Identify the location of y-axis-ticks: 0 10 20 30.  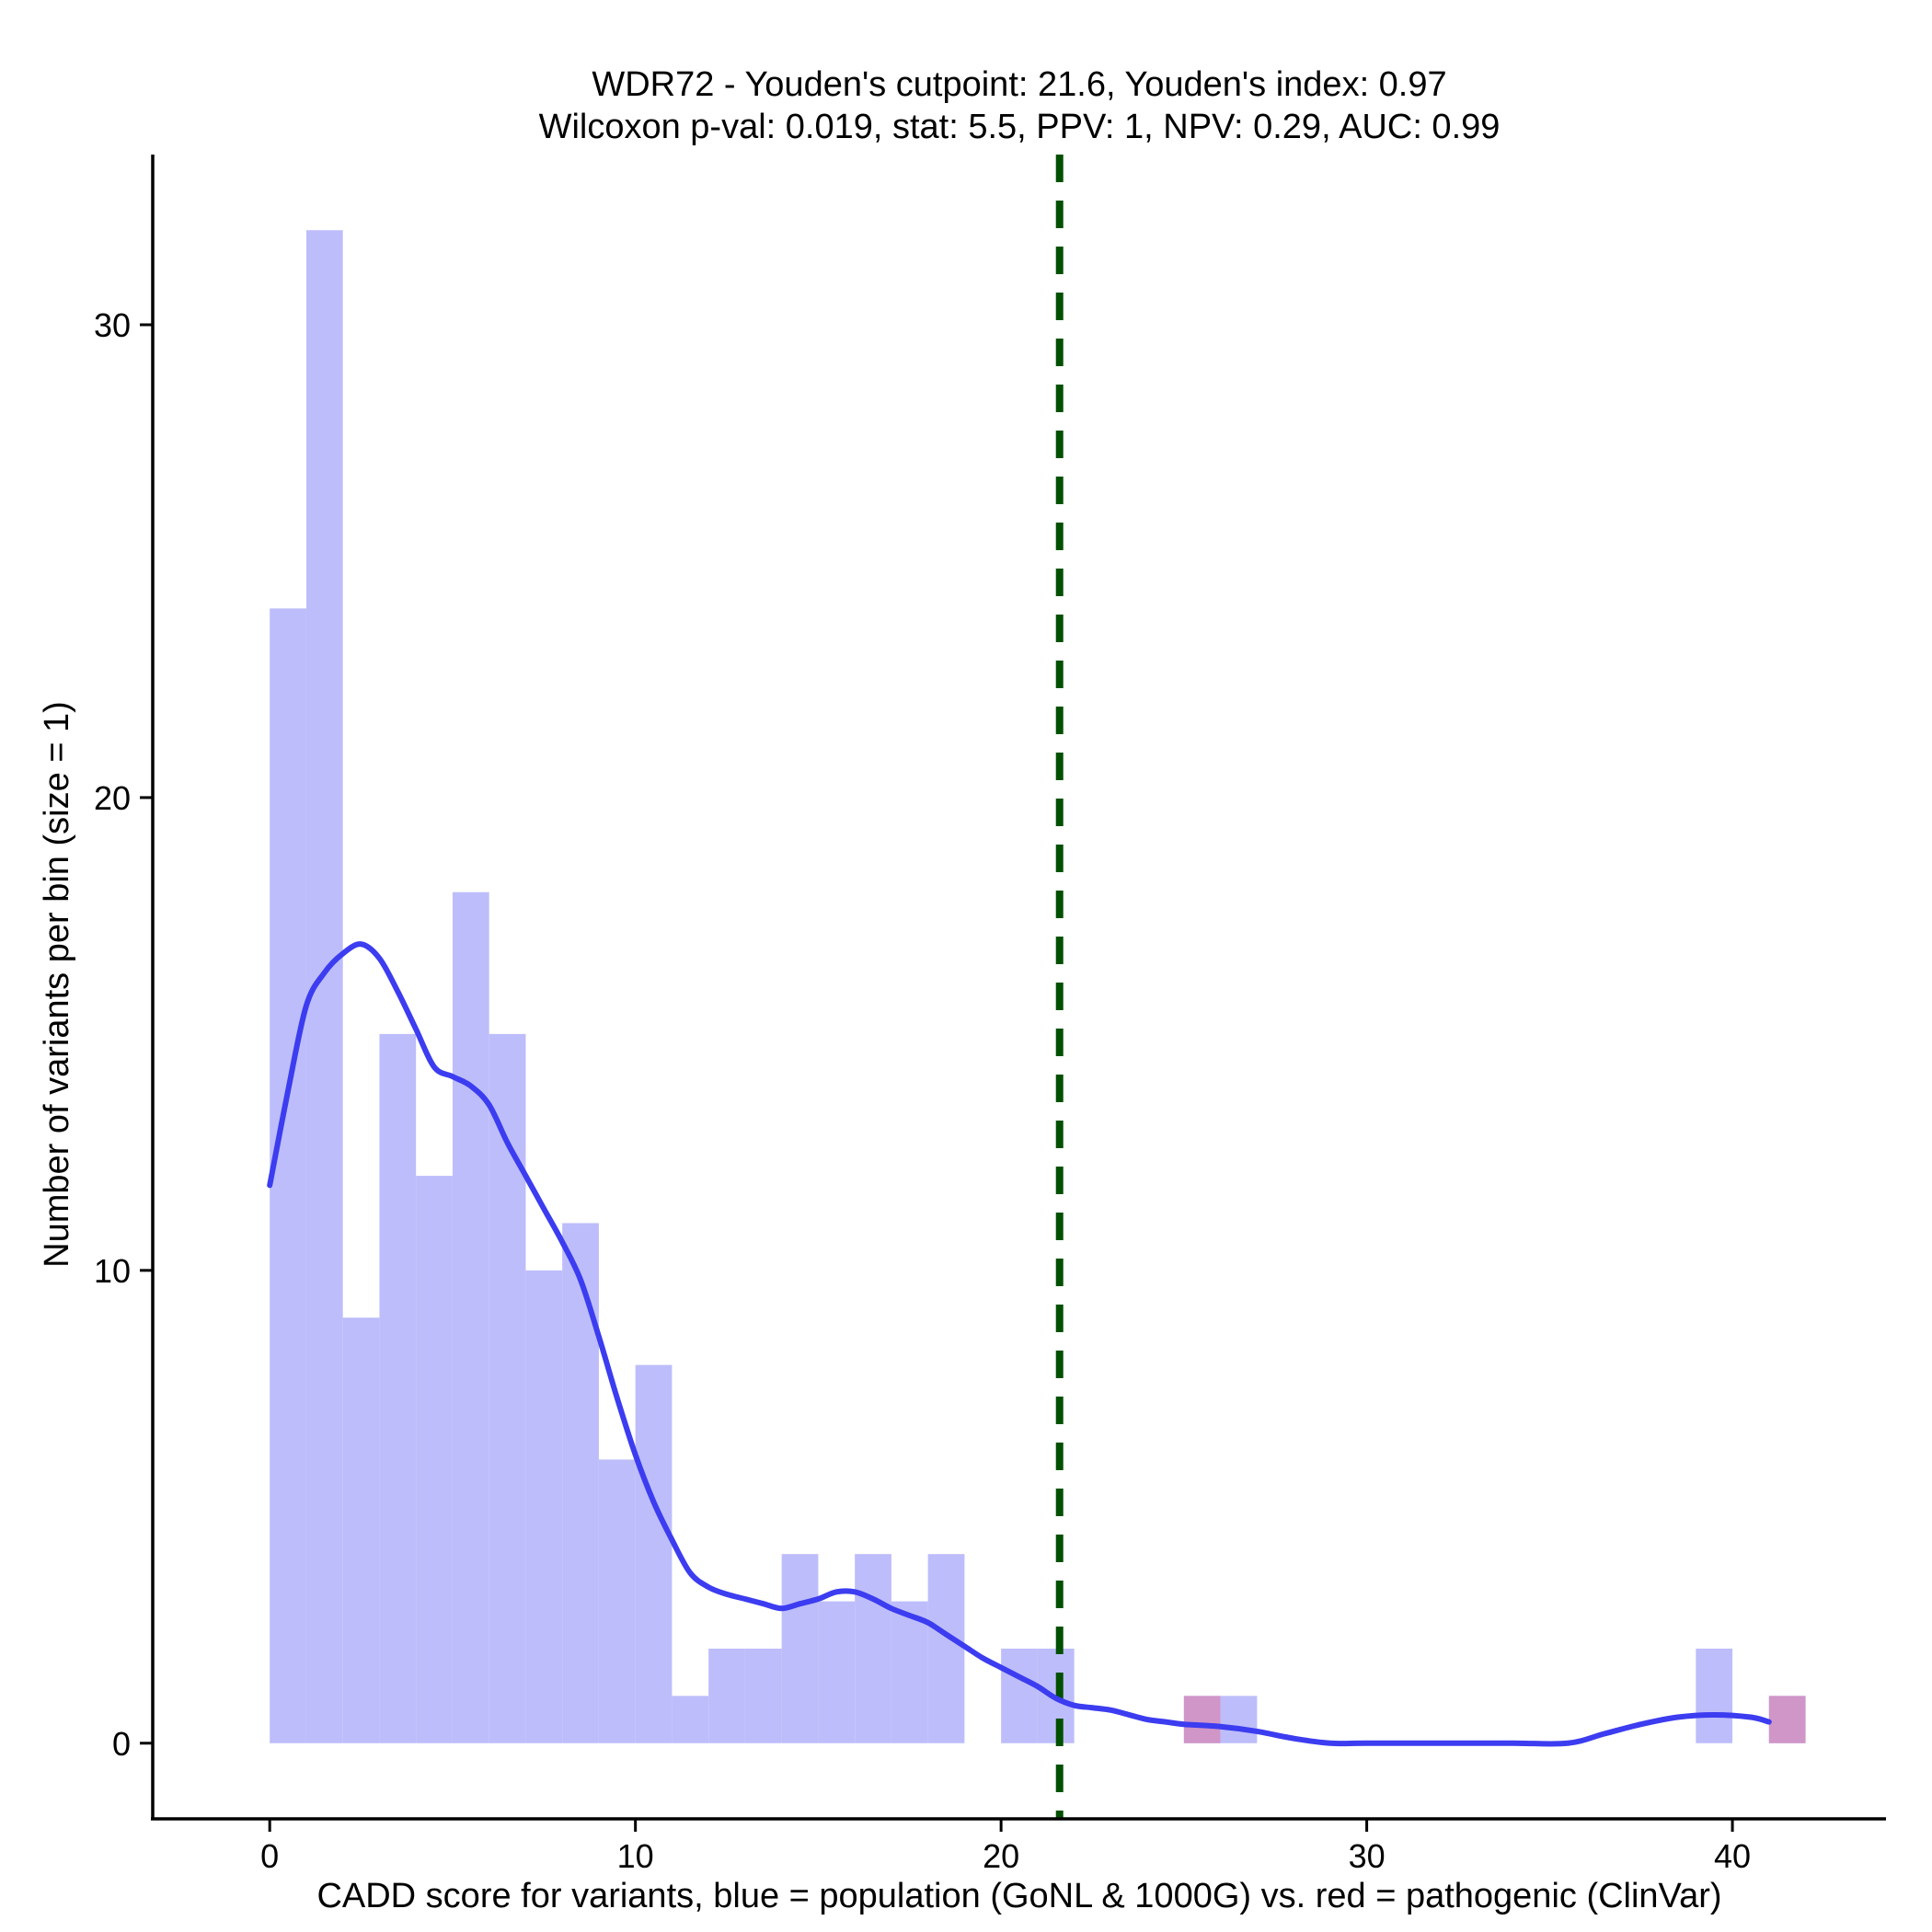
(123, 1034).